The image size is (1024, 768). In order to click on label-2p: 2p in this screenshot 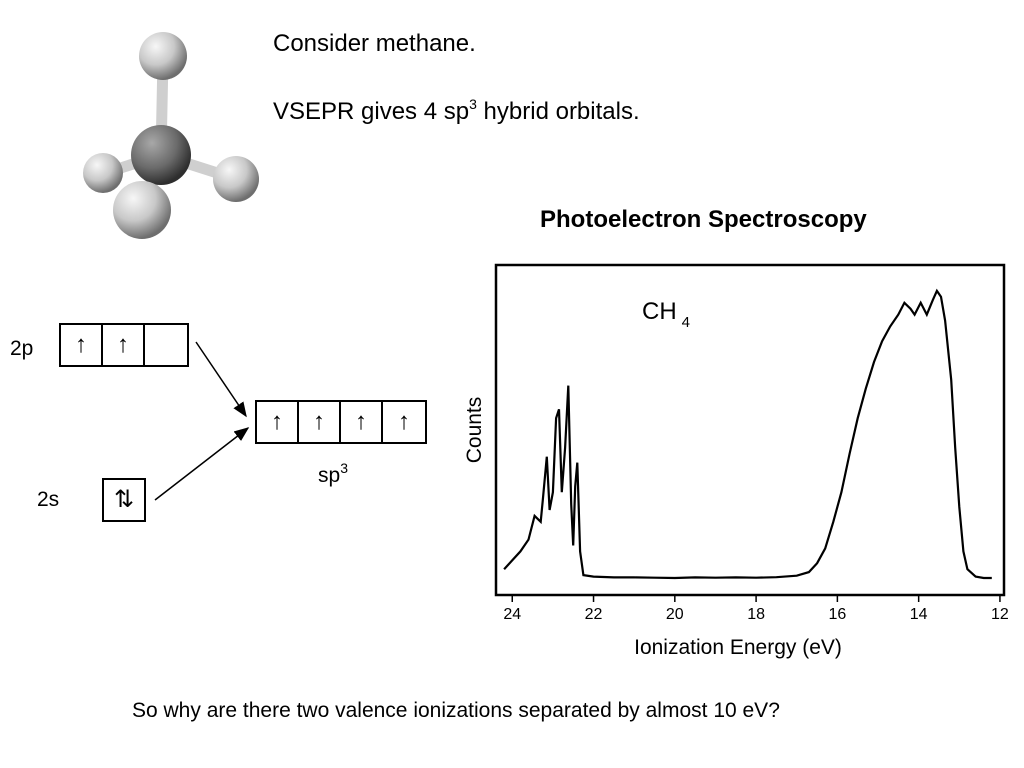, I will do `click(22, 348)`.